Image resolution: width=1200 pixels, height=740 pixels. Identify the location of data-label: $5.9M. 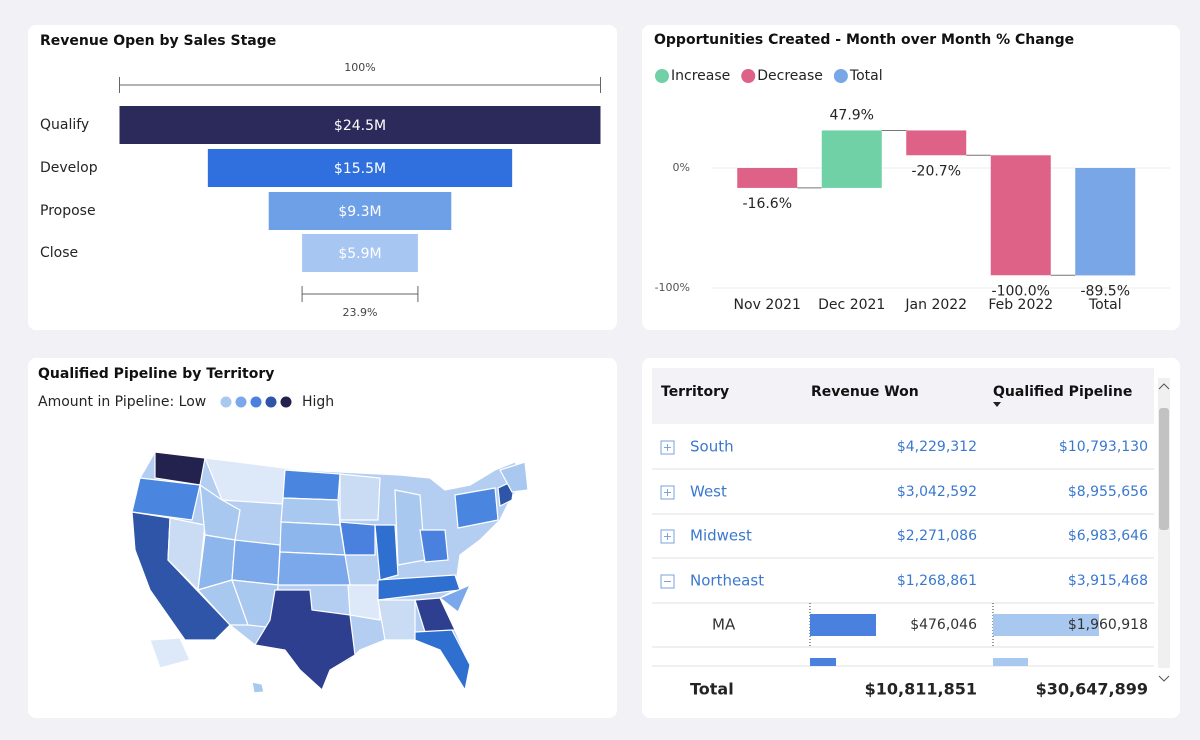
(359, 254).